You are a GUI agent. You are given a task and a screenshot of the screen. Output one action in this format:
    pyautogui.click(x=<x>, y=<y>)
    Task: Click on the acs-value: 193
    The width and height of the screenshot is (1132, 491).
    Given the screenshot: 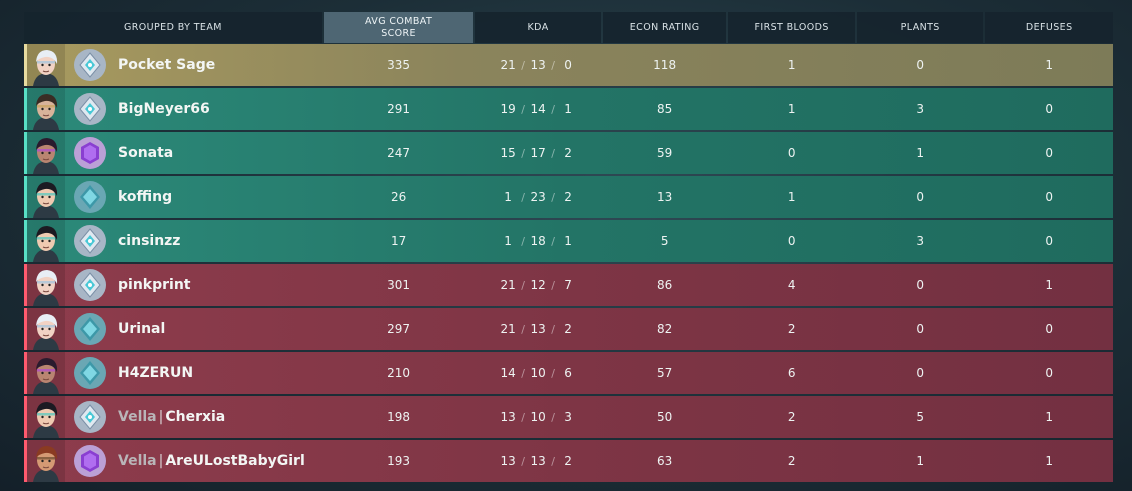 What is the action you would take?
    pyautogui.click(x=399, y=461)
    